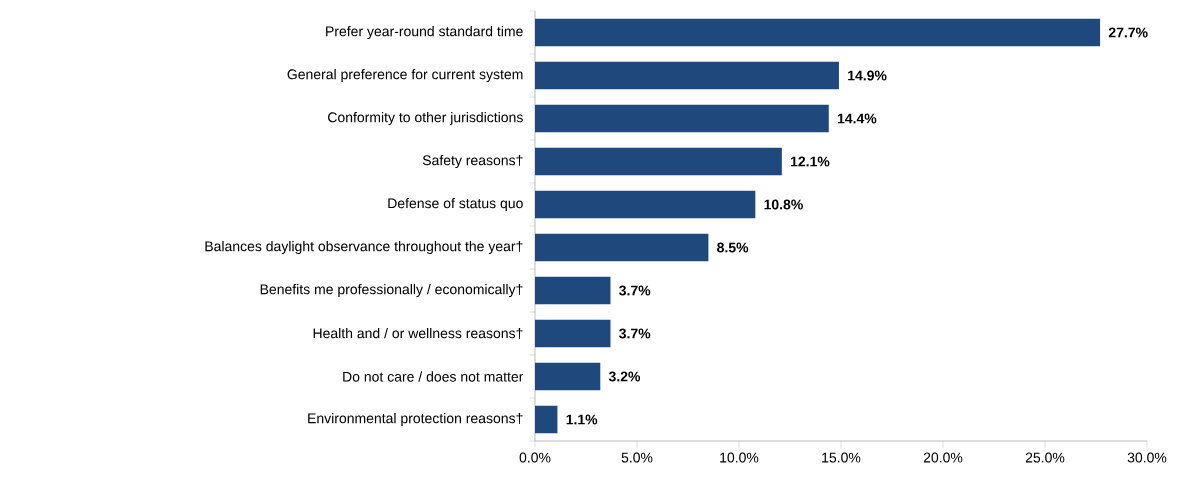  I want to click on y-tick-label: Balances daylight observance throughout the year†, so click(364, 247).